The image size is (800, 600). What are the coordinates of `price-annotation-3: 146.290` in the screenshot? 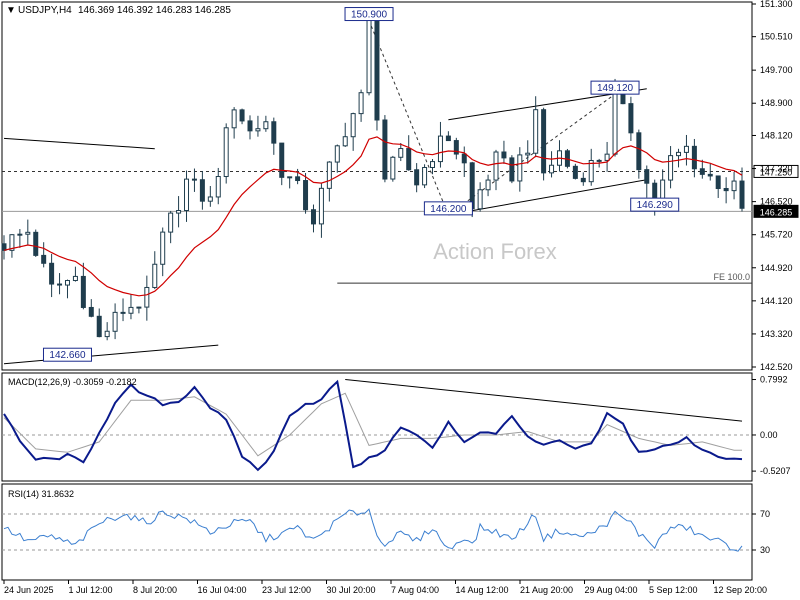 It's located at (655, 204).